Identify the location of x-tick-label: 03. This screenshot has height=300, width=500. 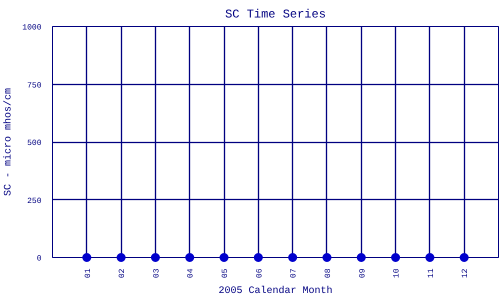
(157, 273).